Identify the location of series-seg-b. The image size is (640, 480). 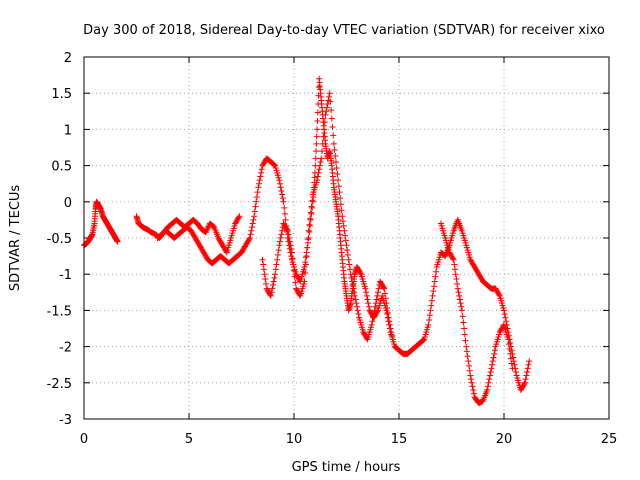
(188, 234).